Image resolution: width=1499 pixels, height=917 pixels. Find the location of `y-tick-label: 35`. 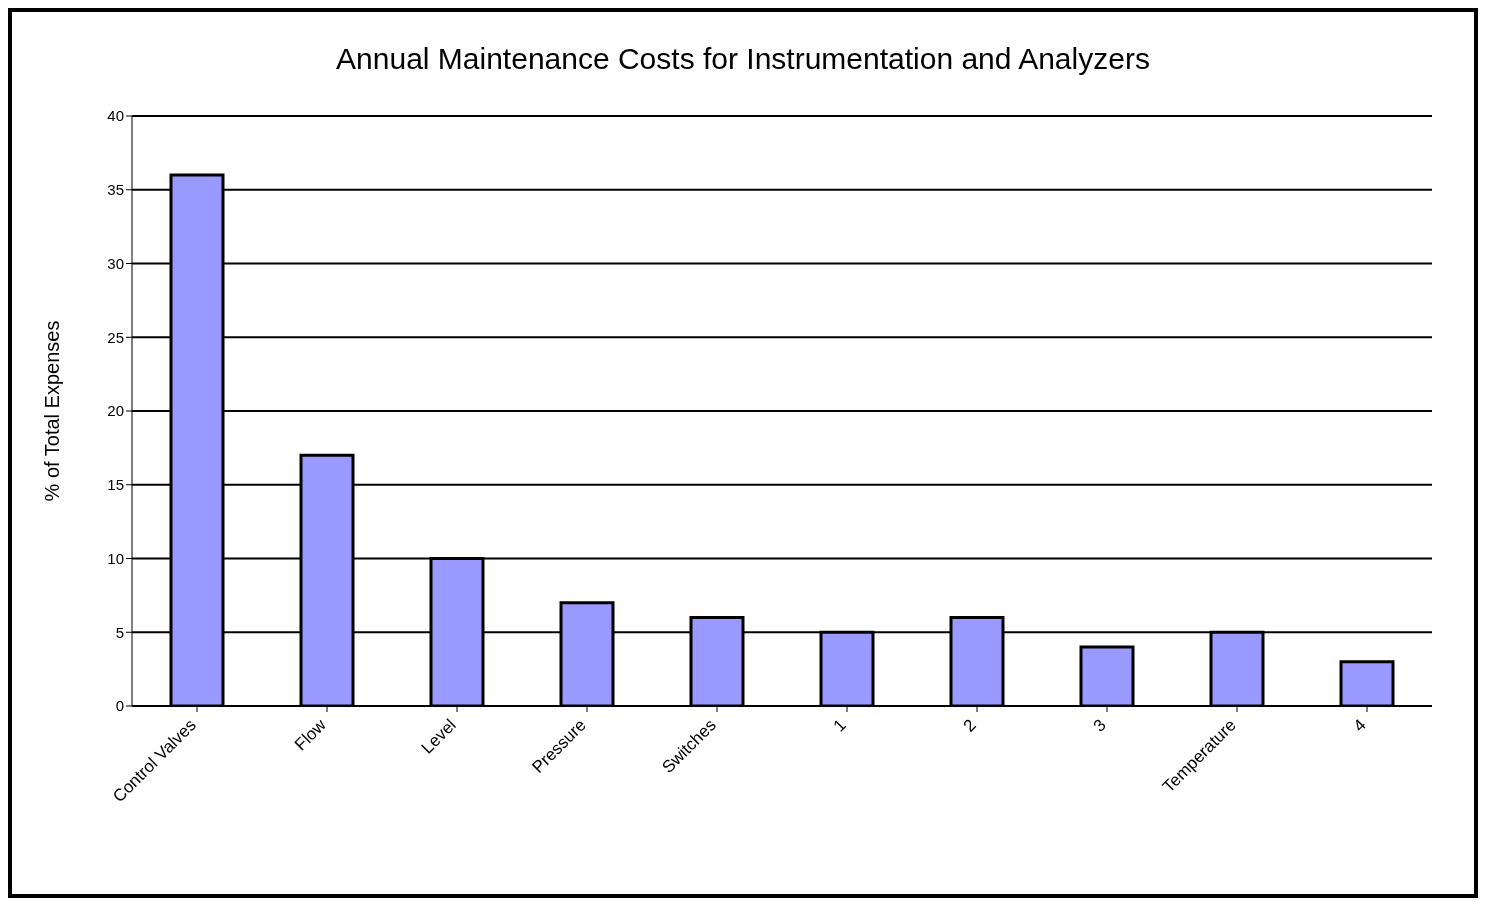

y-tick-label: 35 is located at coordinates (115, 190).